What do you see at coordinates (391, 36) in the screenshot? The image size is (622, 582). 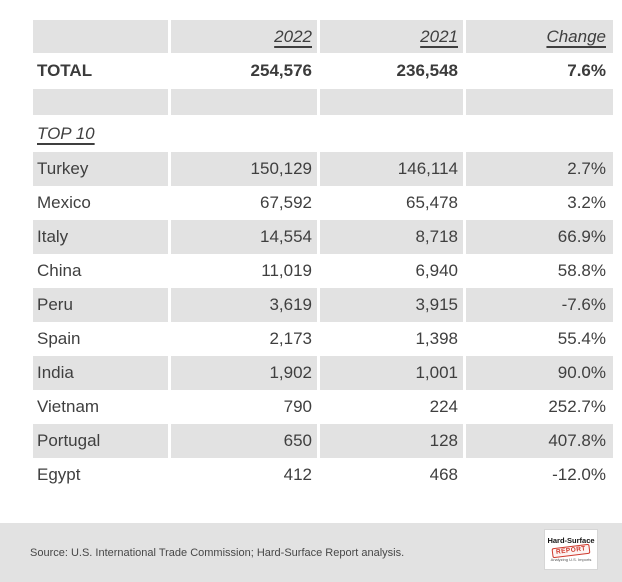 I see `column-header-2021: 2021` at bounding box center [391, 36].